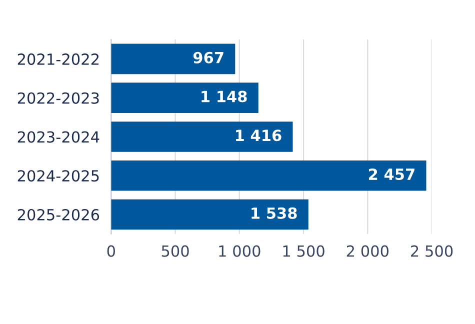  Describe the element at coordinates (259, 136) in the screenshot. I see `data-label: 1 416` at that location.